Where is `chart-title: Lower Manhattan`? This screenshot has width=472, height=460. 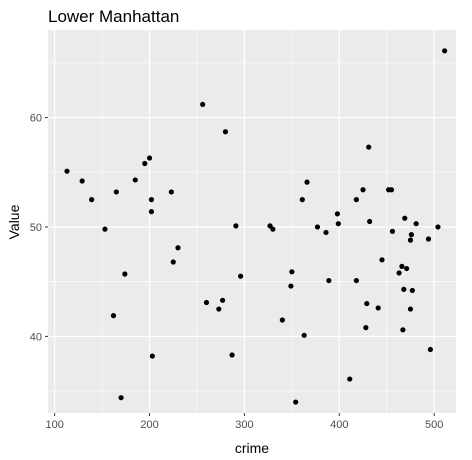
chart-title: Lower Manhattan is located at coordinates (113, 16).